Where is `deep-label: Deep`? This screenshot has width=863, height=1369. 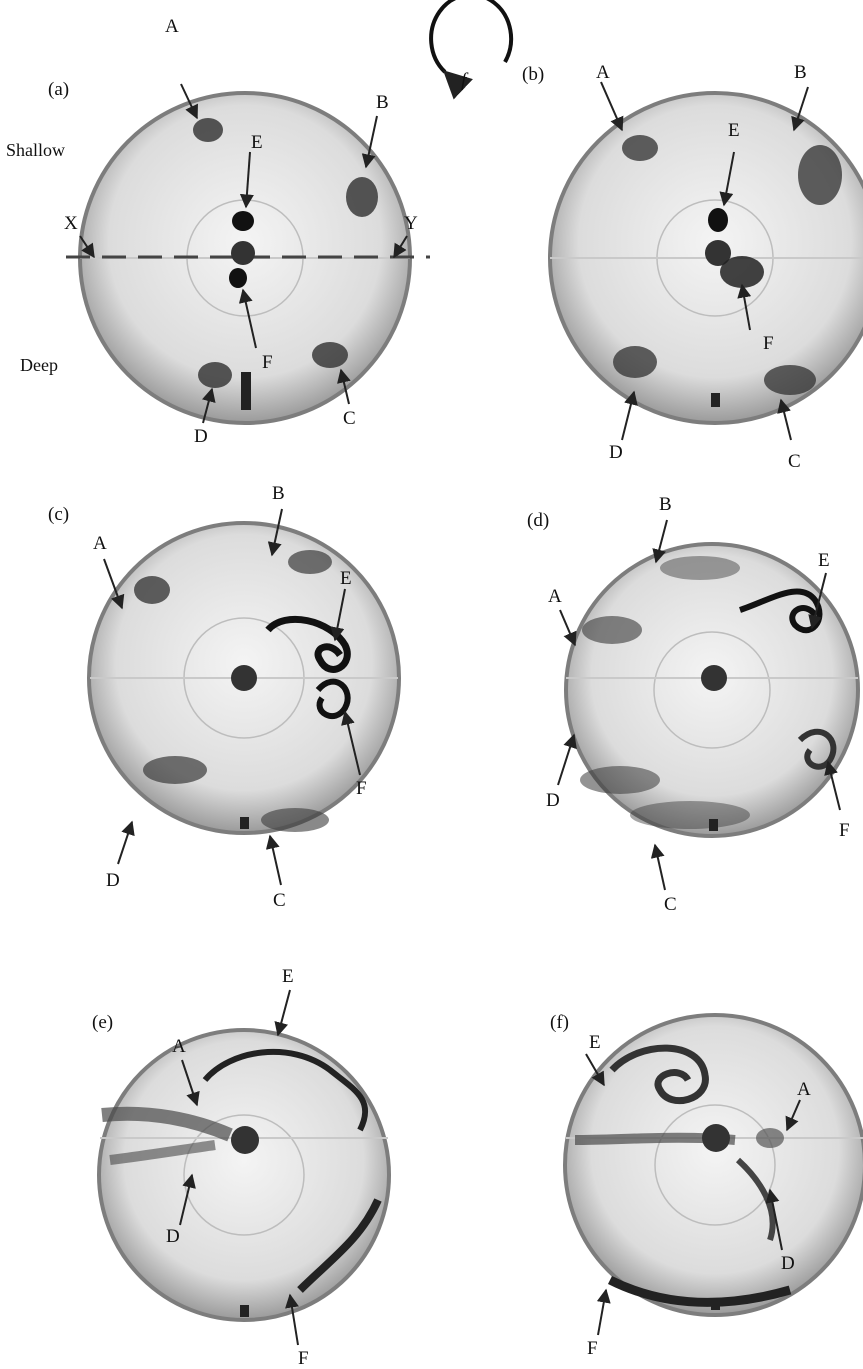 deep-label: Deep is located at coordinates (39, 365).